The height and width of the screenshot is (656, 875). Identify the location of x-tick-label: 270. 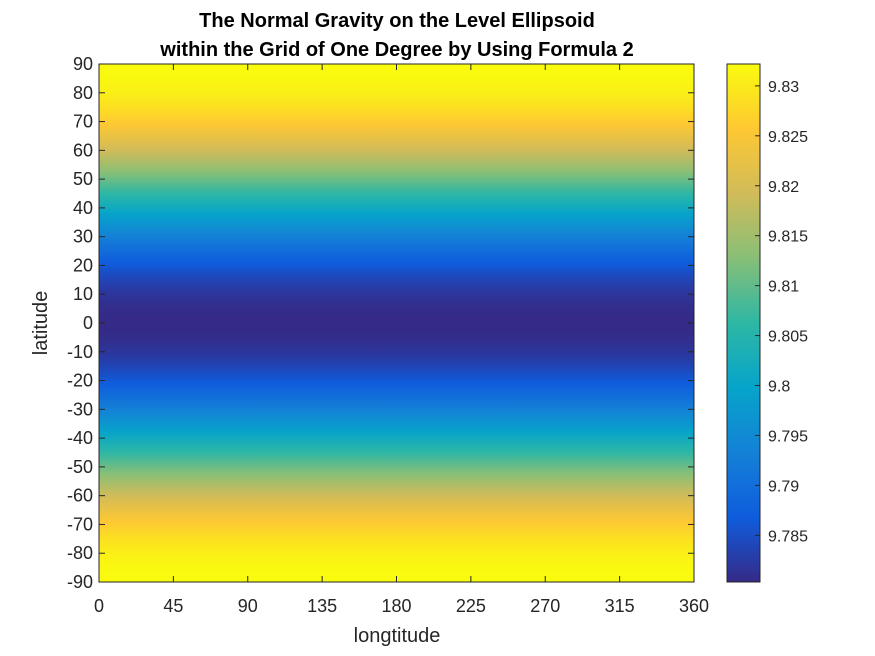
(545, 606).